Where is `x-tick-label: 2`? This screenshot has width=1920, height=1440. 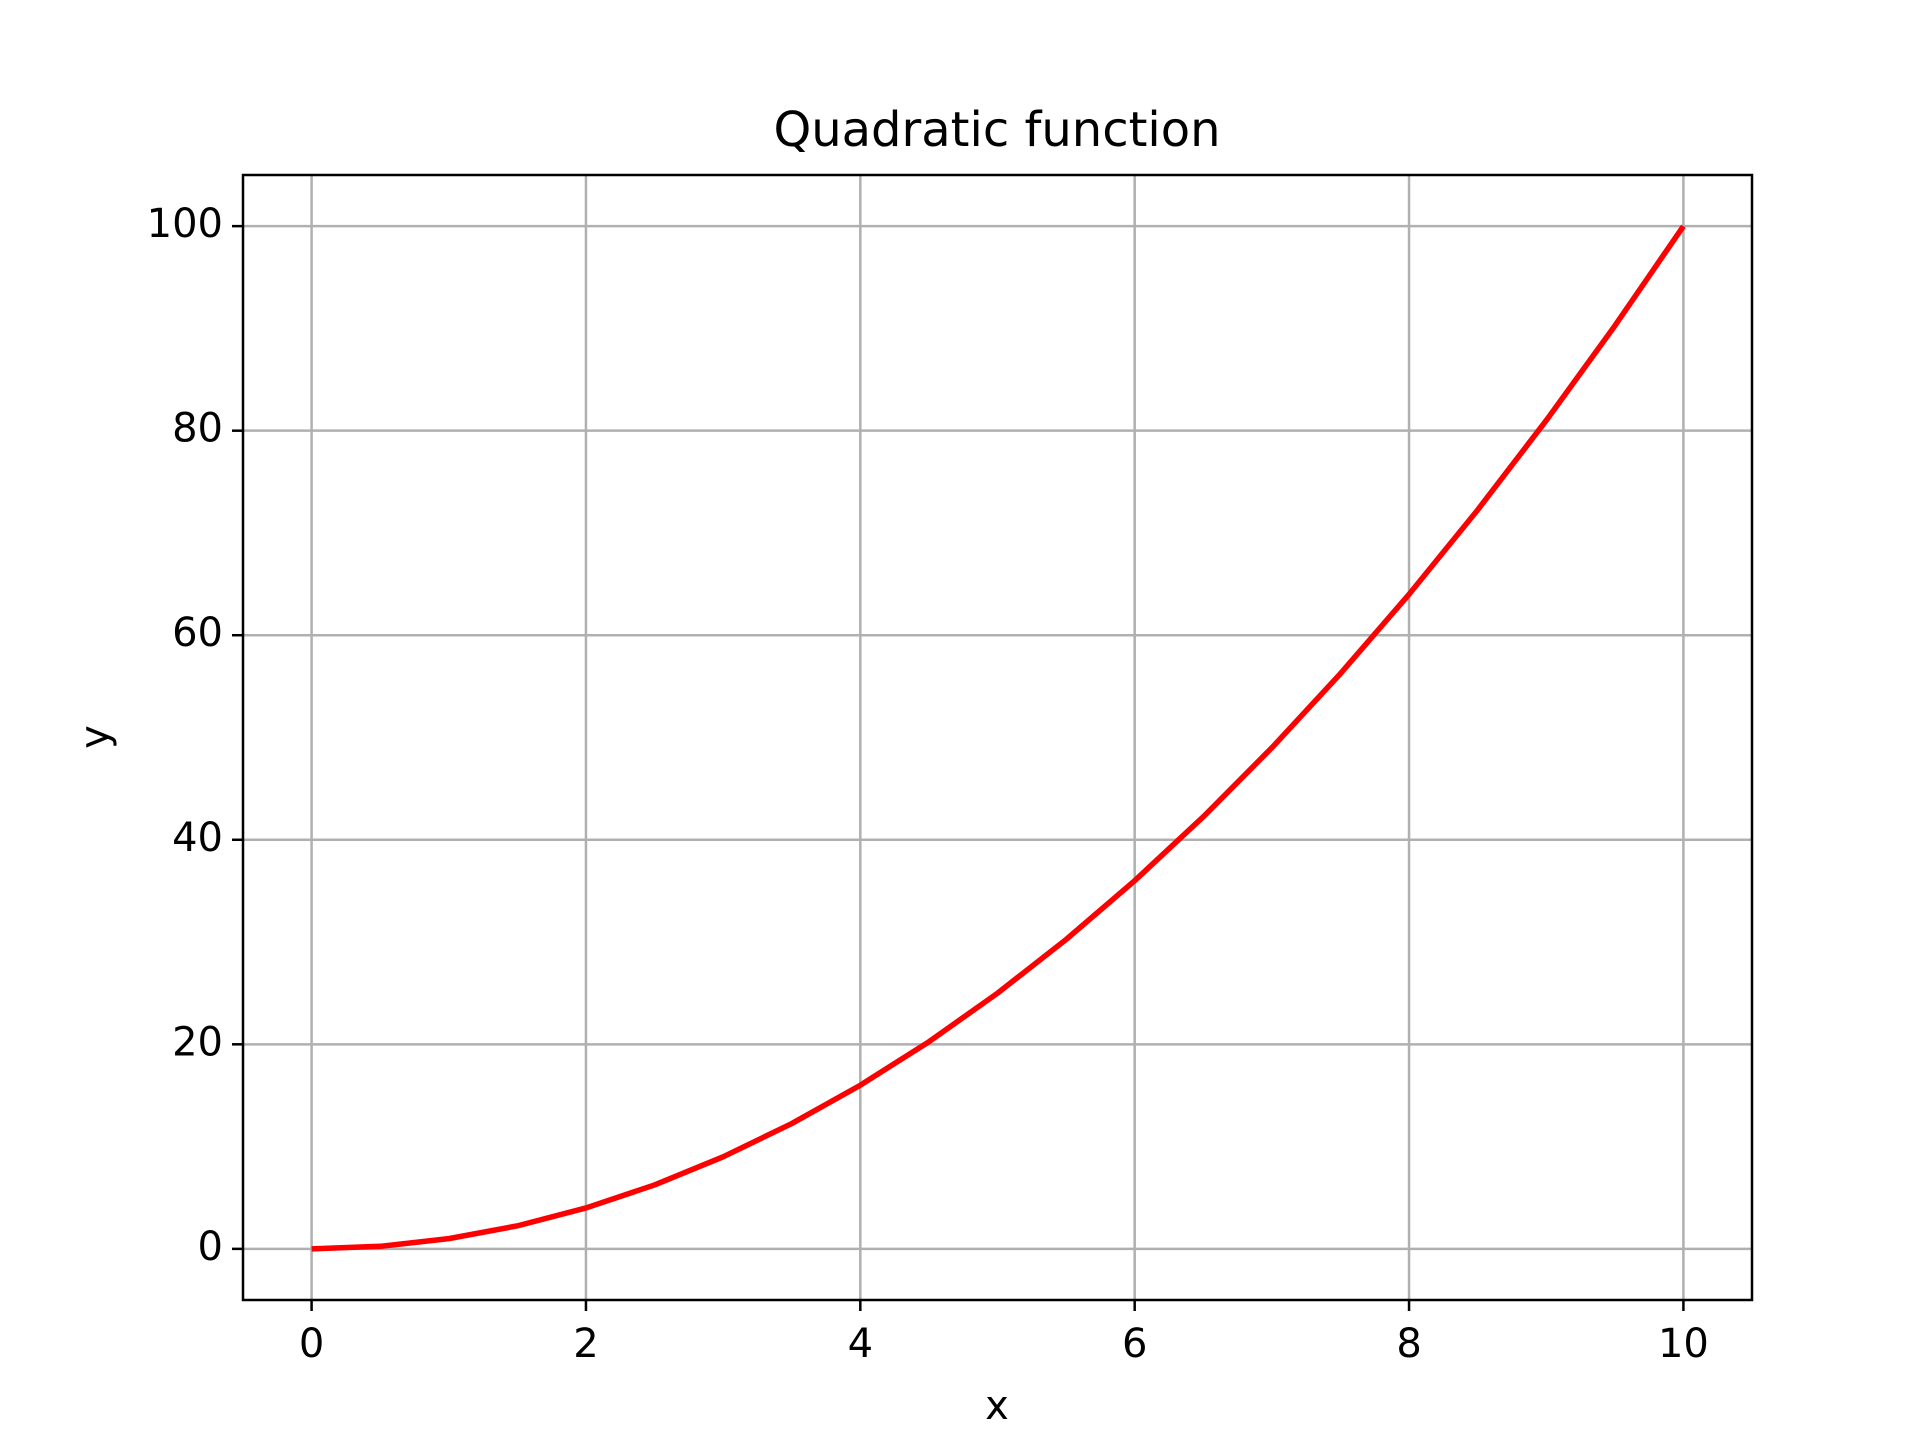 x-tick-label: 2 is located at coordinates (585, 1344).